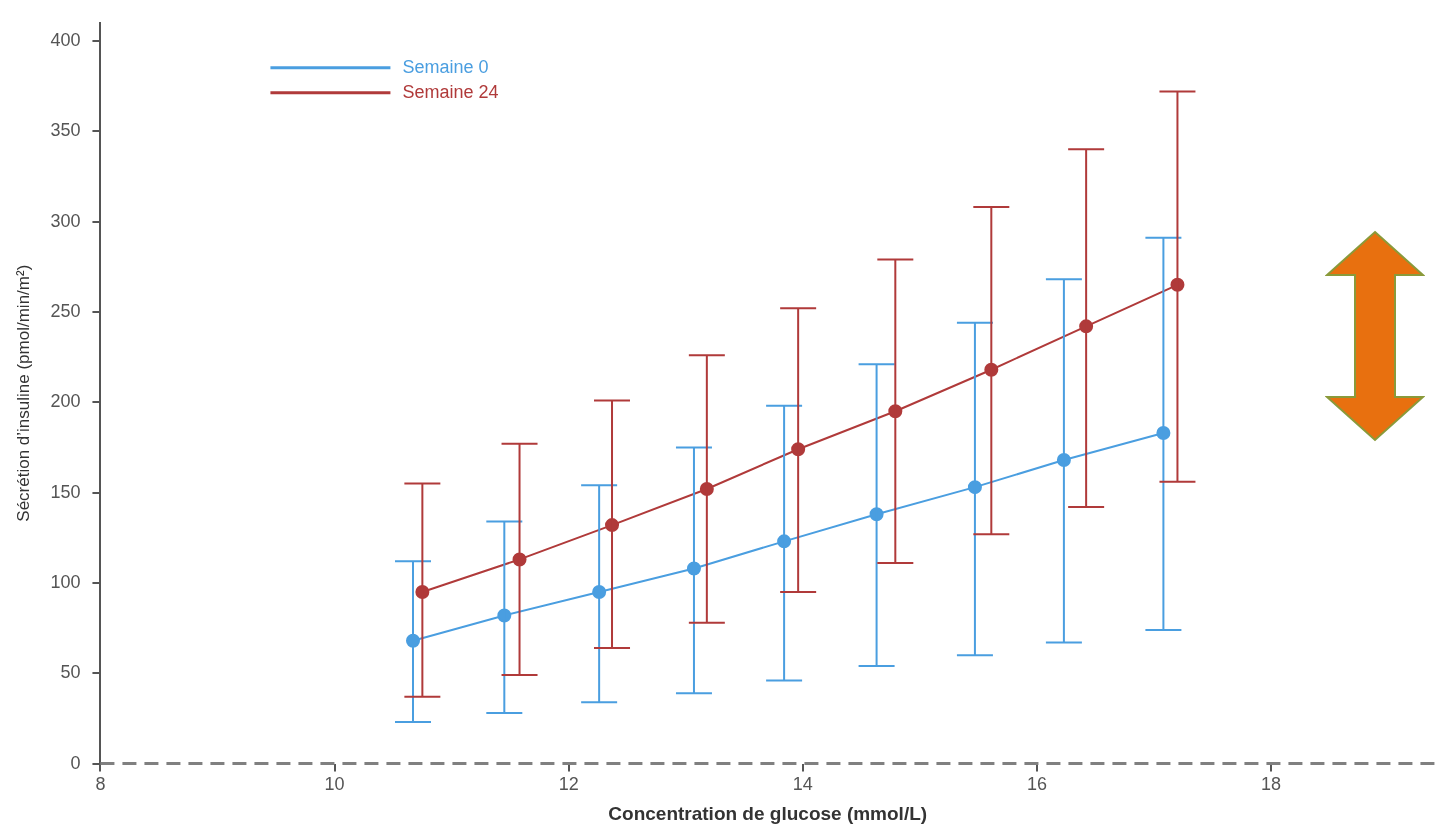  I want to click on y-tick-label: 50, so click(70, 672).